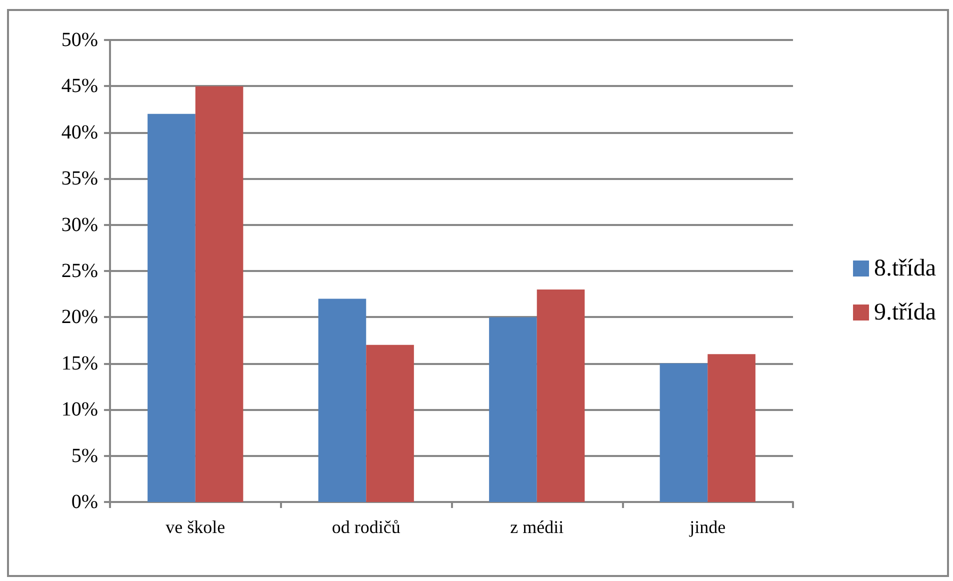  Describe the element at coordinates (366, 527) in the screenshot. I see `x-tick-label: od rodičů` at that location.